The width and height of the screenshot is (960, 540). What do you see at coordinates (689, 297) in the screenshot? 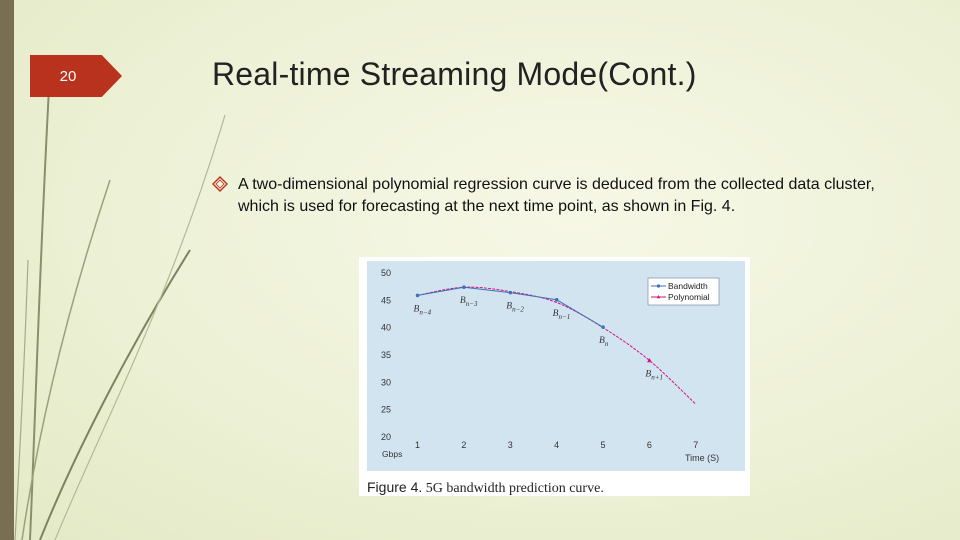
I see `legend-label-polynomial: Polynomial` at bounding box center [689, 297].